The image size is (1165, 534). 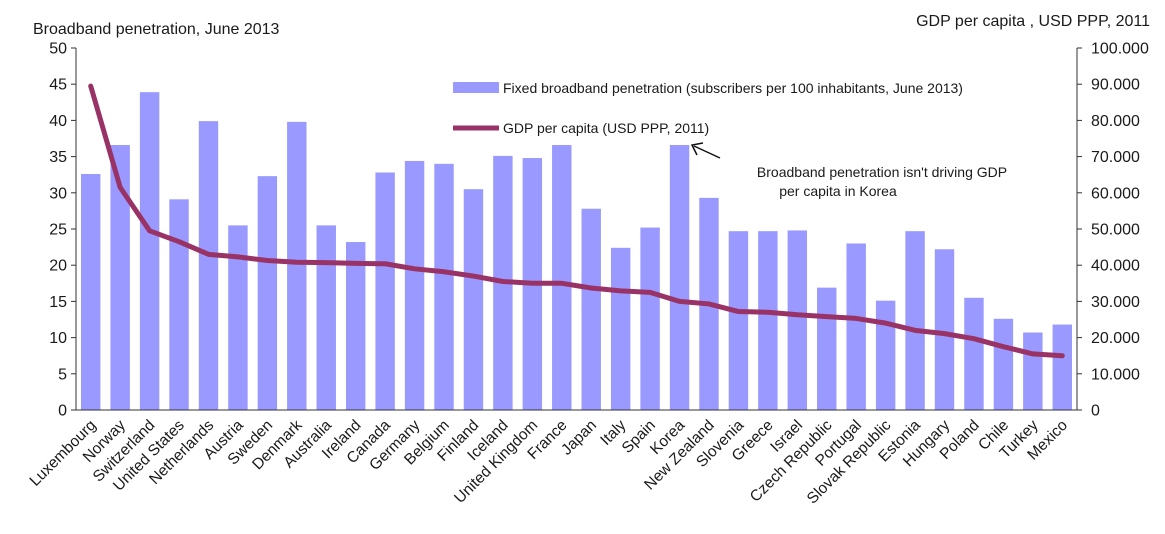 I want to click on right-tick-label: 40.000, so click(x=1115, y=266).